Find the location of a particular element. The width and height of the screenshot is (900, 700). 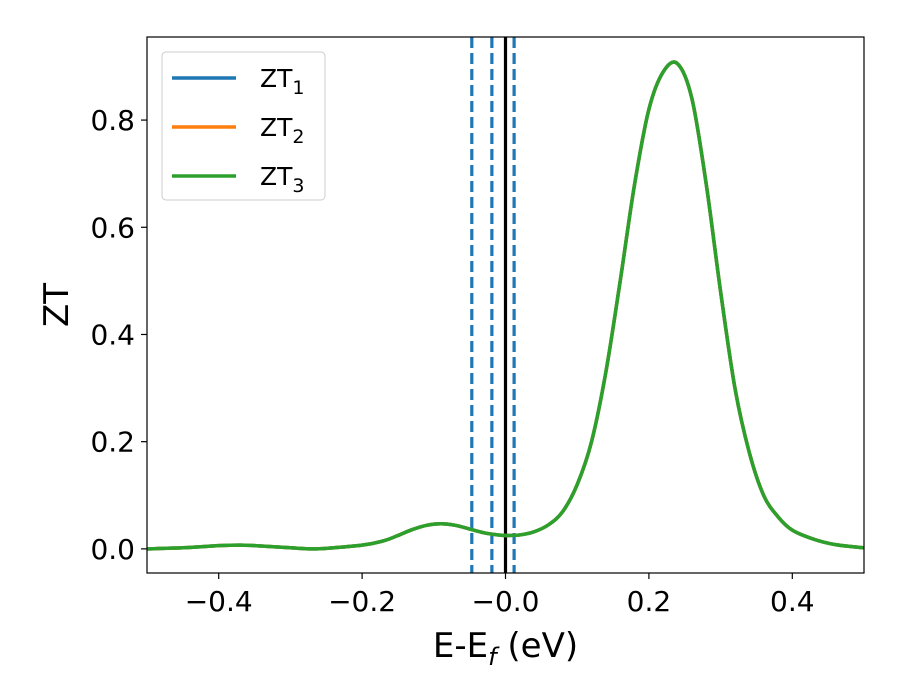

x-tick-label: −0.4 is located at coordinates (219, 601).